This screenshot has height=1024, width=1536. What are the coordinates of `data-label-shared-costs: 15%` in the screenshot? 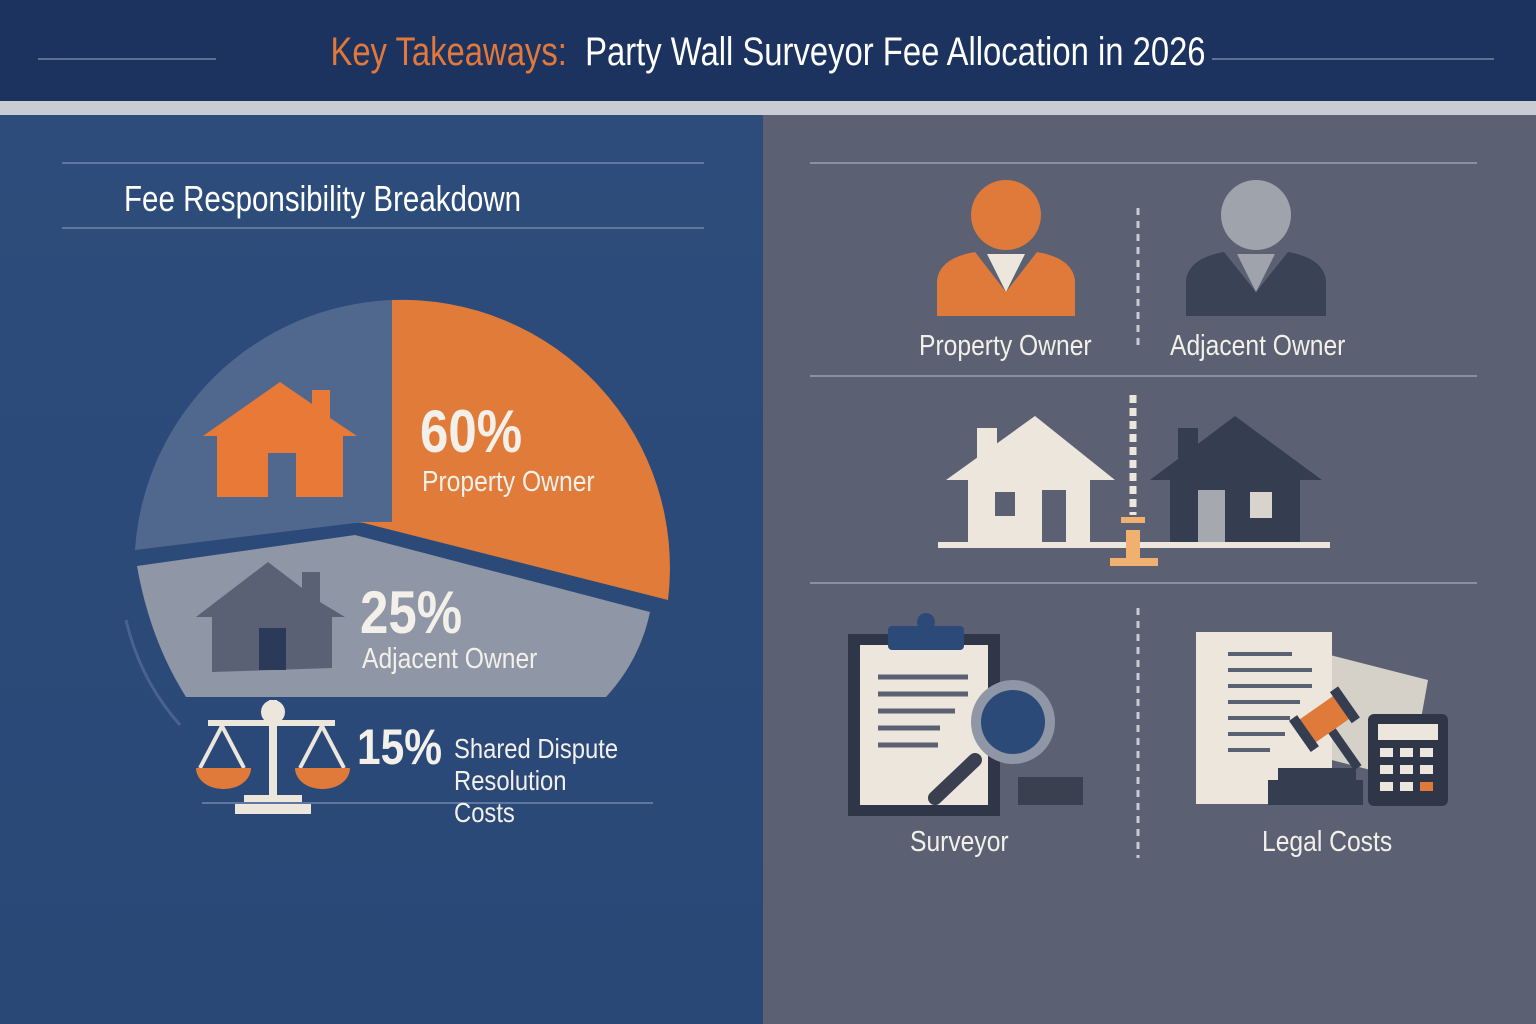 It's located at (400, 747).